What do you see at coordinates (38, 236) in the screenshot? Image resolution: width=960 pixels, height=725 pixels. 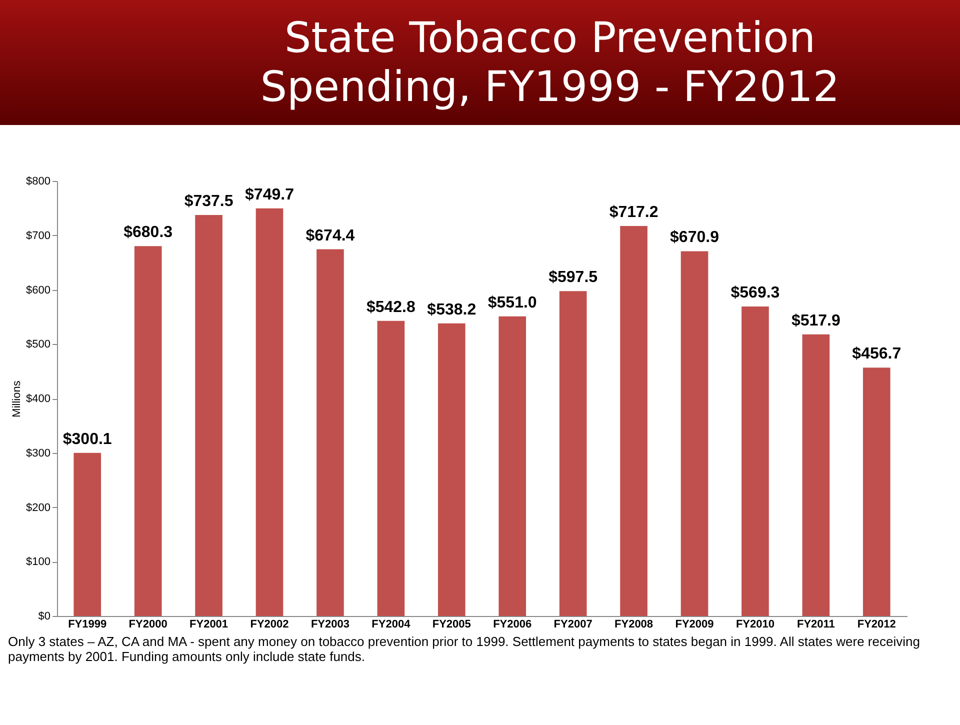 I see `y-tick-label: $700` at bounding box center [38, 236].